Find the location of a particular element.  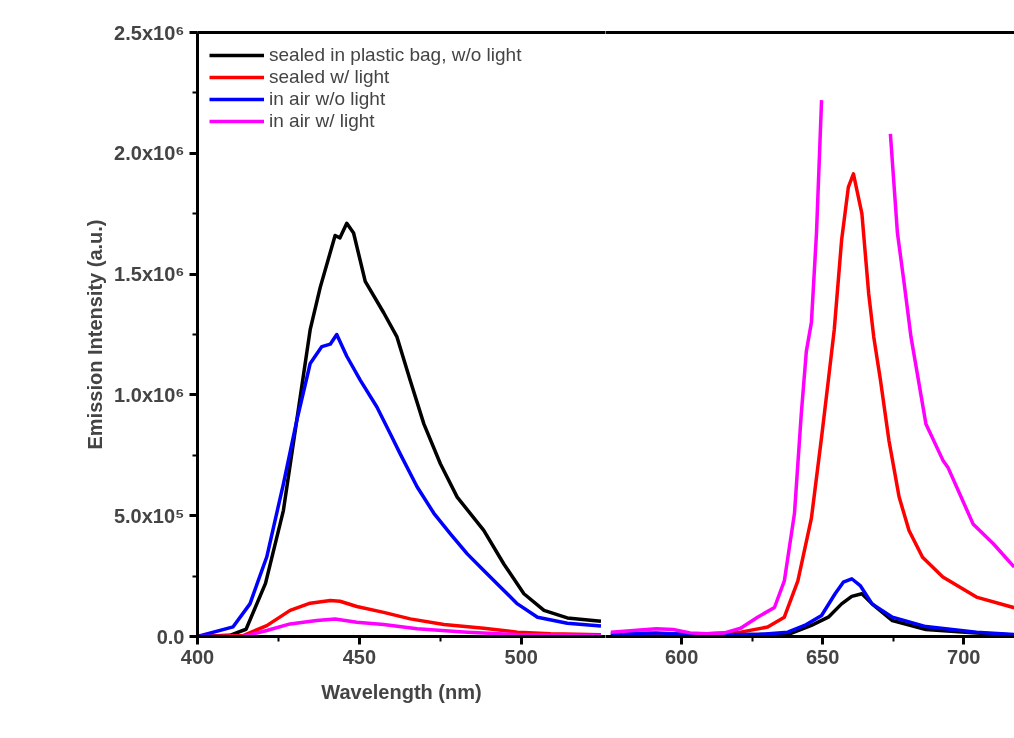

legend-label: sealed in plastic bag, w/o light is located at coordinates (395, 55).